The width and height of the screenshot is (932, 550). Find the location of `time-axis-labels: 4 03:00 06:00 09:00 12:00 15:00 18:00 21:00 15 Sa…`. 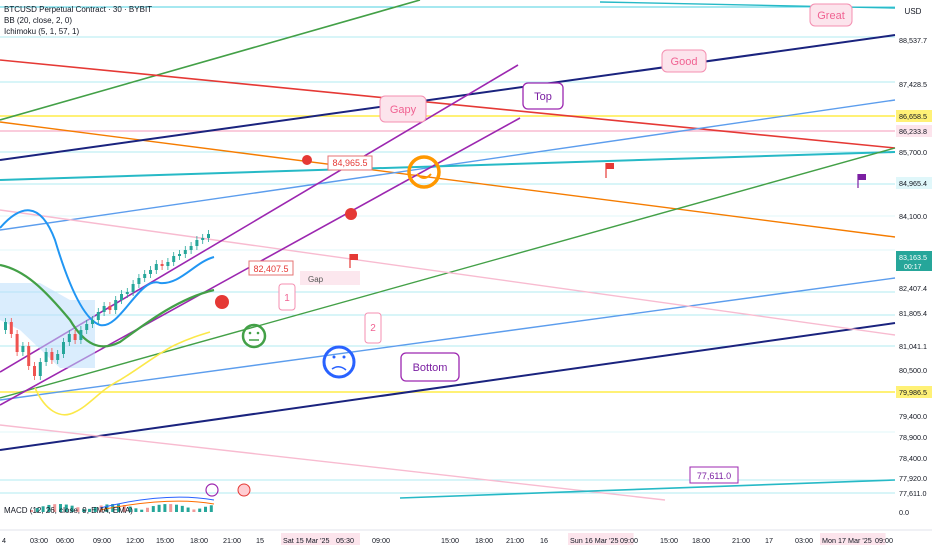

time-axis-labels: 4 03:00 06:00 09:00 12:00 15:00 18:00 21:00 15 Sa… is located at coordinates (447, 539).